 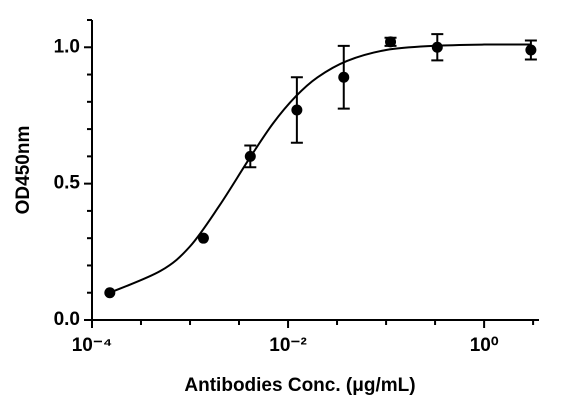 I want to click on x-tick-label: 10⁰, so click(x=484, y=345).